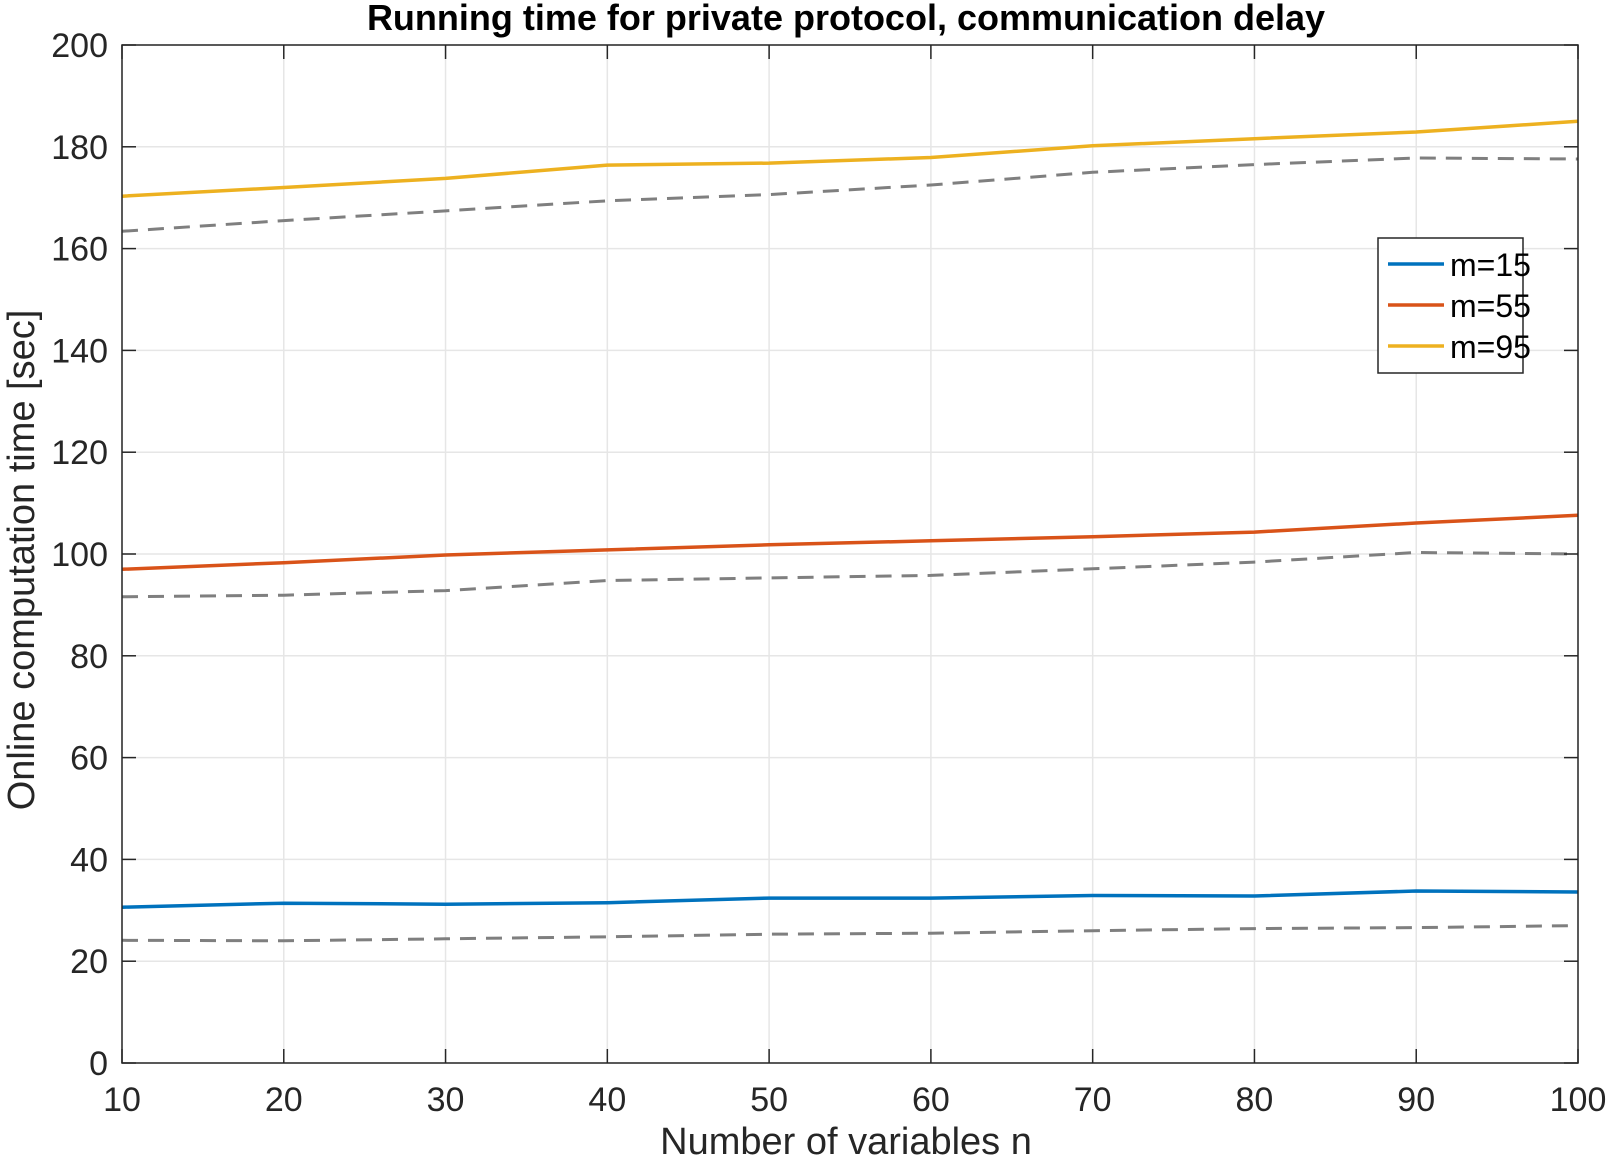 The image size is (1606, 1166). What do you see at coordinates (846, 1142) in the screenshot?
I see `x-axis-label: Number of variables n` at bounding box center [846, 1142].